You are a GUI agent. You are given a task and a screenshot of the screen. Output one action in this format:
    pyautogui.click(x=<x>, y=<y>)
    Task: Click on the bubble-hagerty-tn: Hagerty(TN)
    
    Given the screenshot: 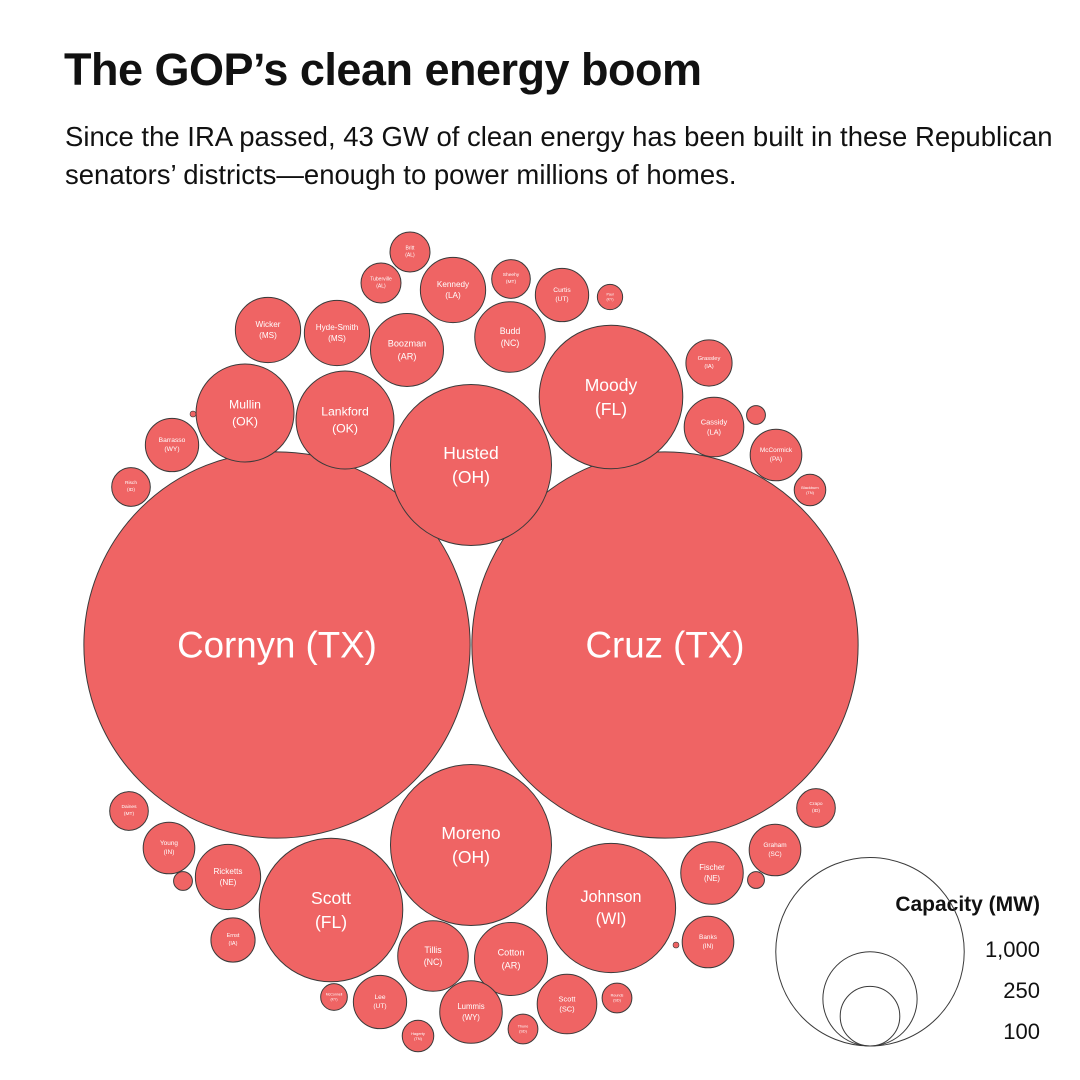 What is the action you would take?
    pyautogui.click(x=418, y=1036)
    